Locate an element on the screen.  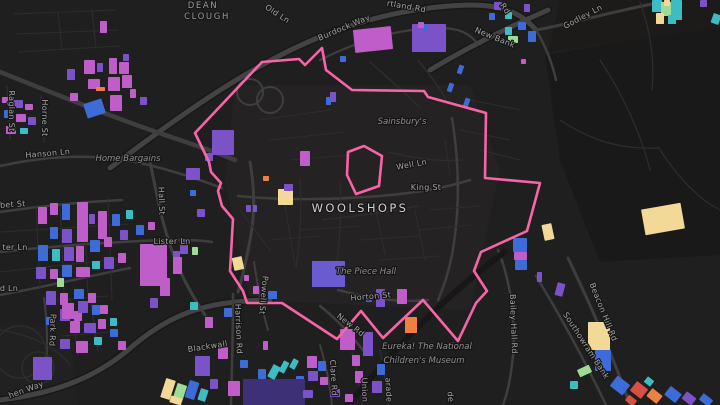
road-circle is located at coordinates (270, 100).